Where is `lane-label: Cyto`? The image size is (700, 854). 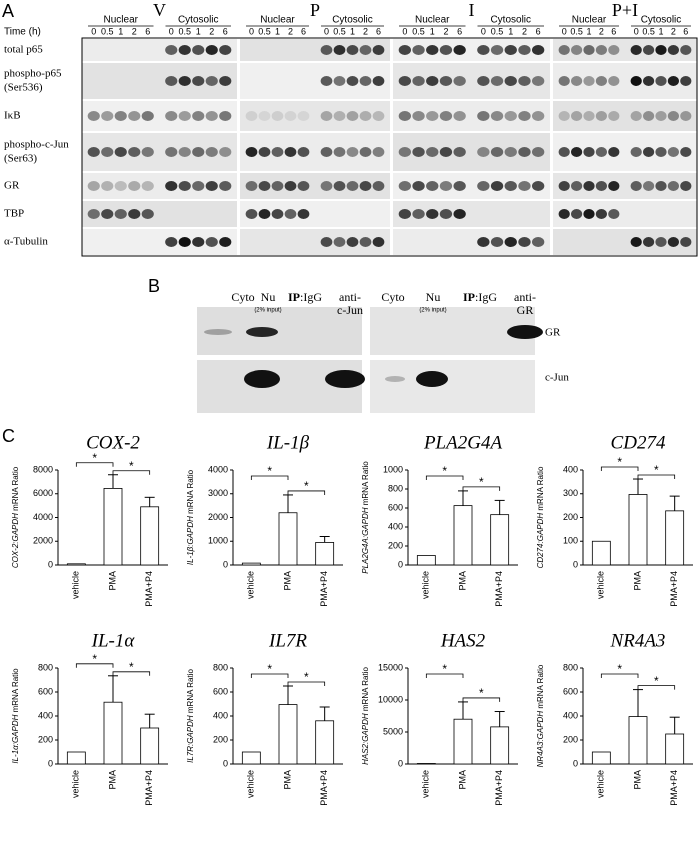
lane-label: Cyto is located at coordinates (392, 297).